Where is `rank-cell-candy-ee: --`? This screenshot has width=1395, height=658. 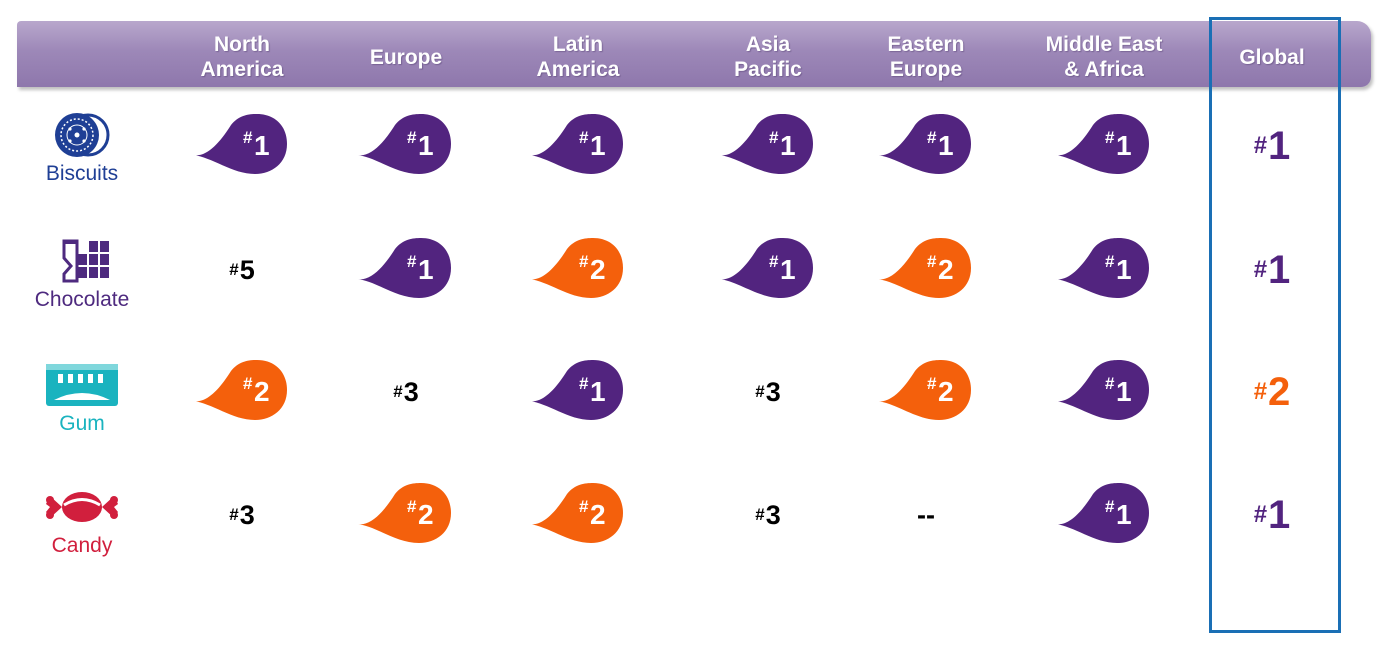 rank-cell-candy-ee: -- is located at coordinates (926, 515).